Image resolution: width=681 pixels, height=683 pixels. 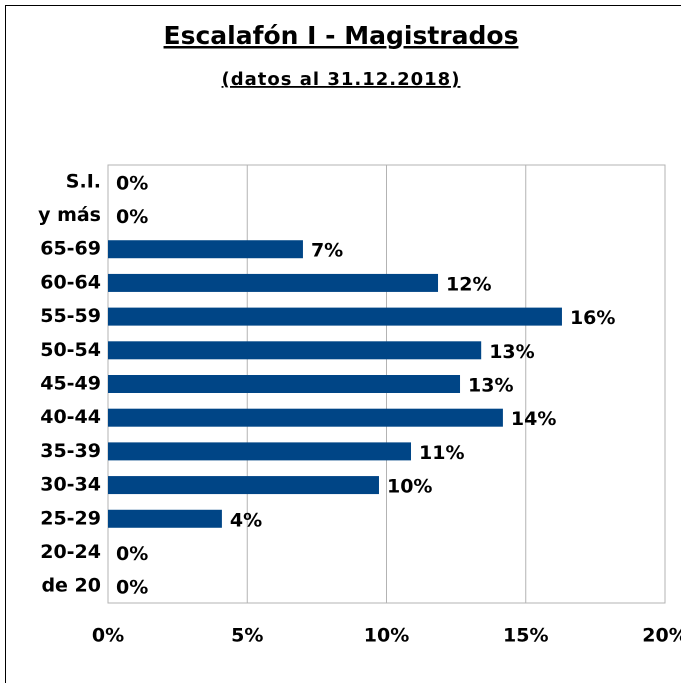 I want to click on value-label: 11%, so click(x=441, y=453).